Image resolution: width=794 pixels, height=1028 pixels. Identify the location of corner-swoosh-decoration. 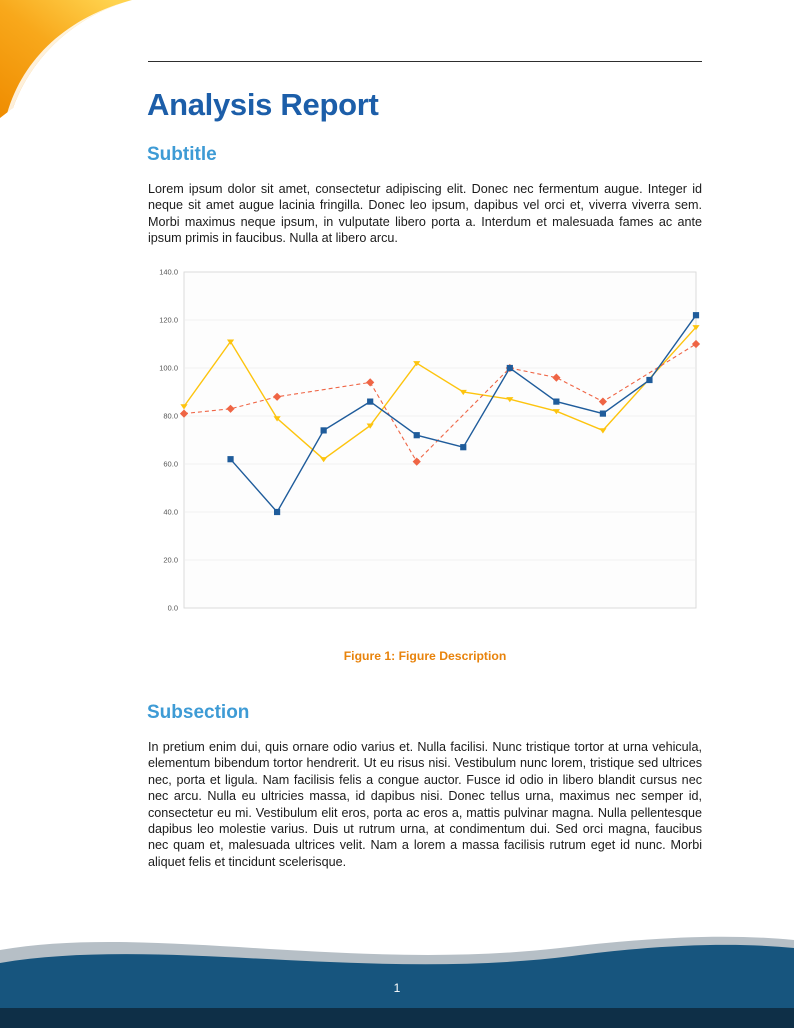
(66, 59).